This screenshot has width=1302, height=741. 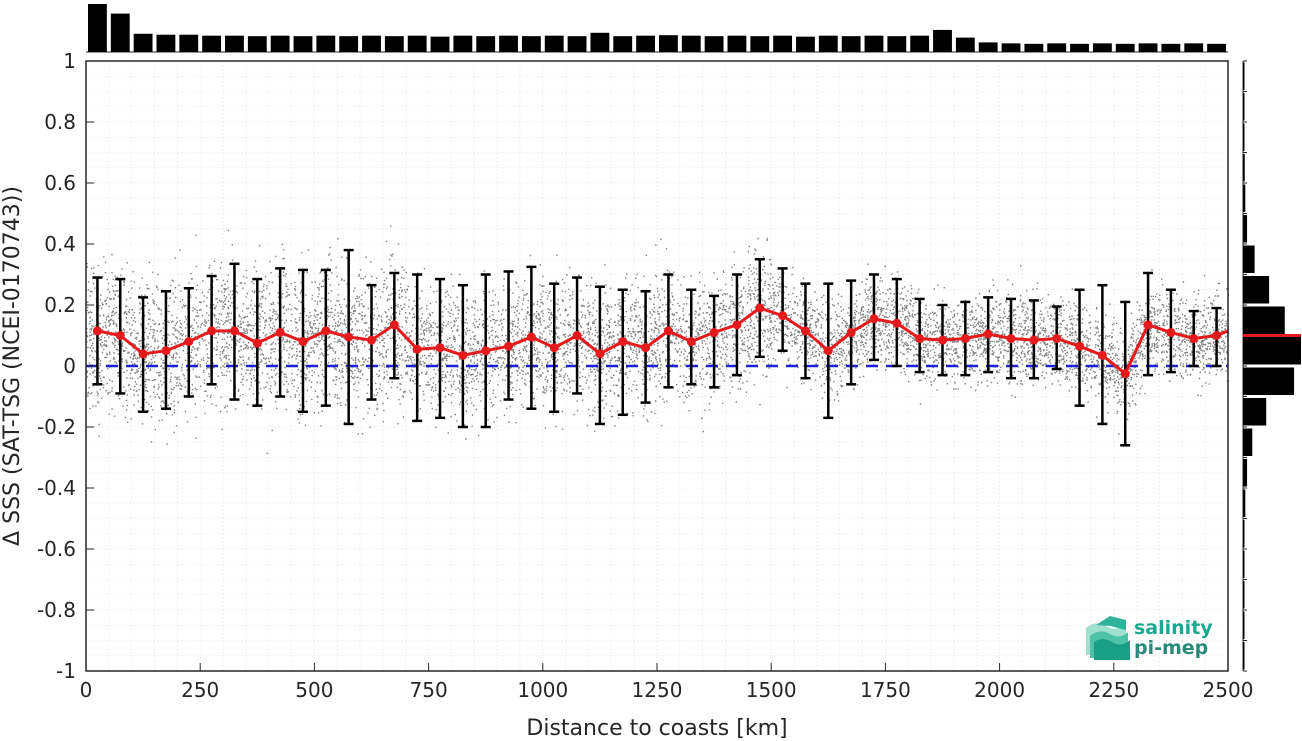 I want to click on x-axis: 0 250 500 750 1000 1250 1500 1750 2000 2250 2500, so click(x=667, y=682).